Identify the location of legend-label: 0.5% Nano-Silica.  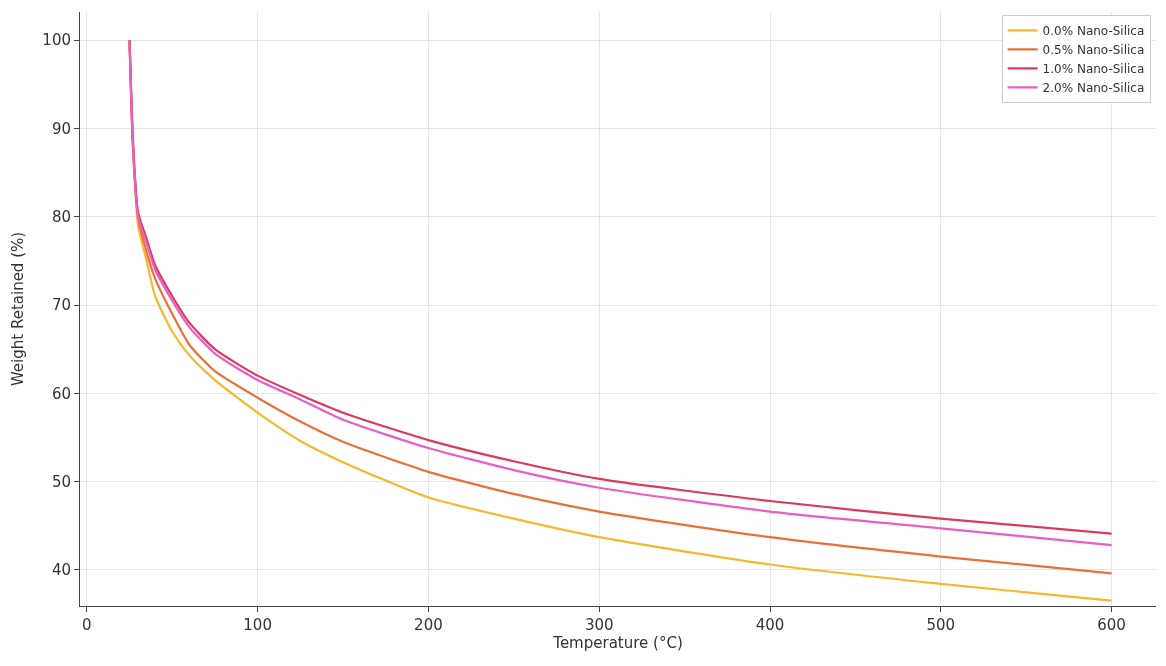
(1093, 50).